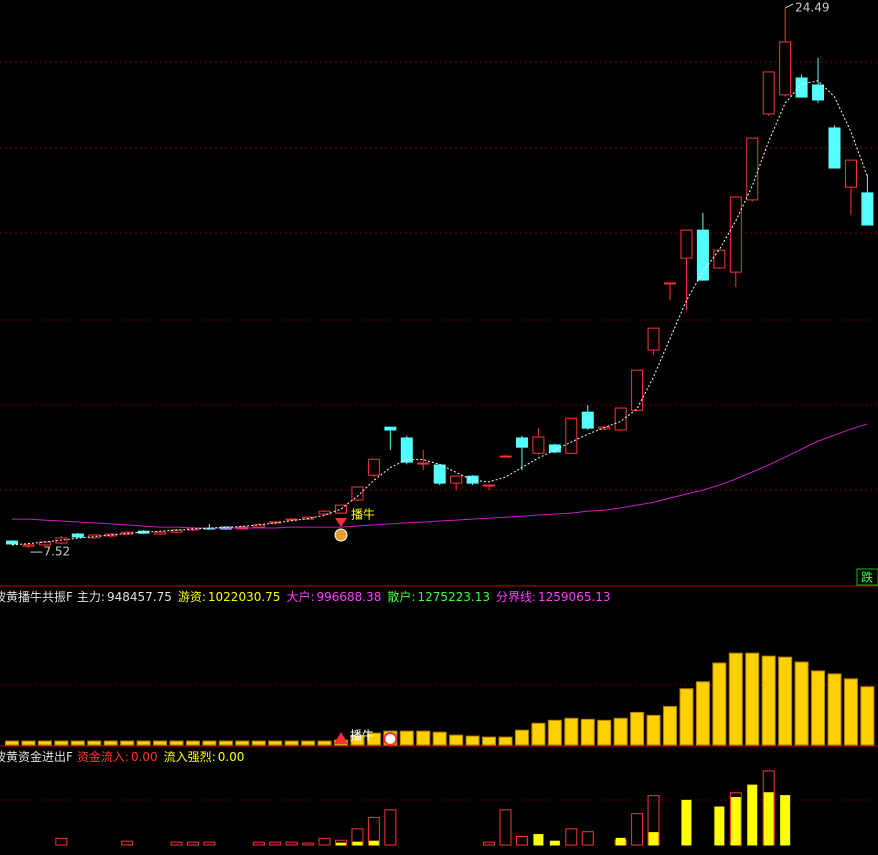 The height and width of the screenshot is (855, 878). What do you see at coordinates (341, 523) in the screenshot?
I see `buy-icon` at bounding box center [341, 523].